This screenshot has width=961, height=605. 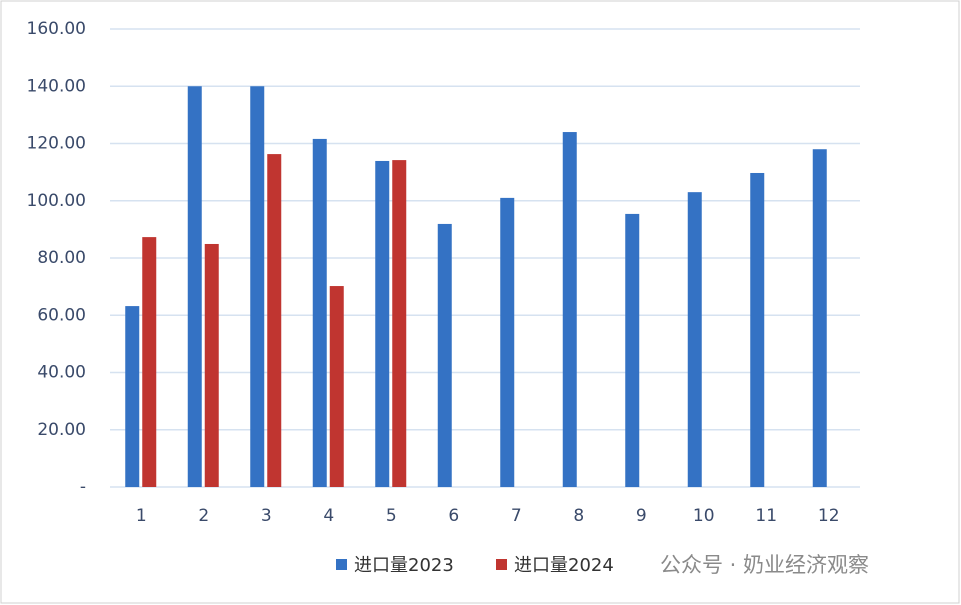 What do you see at coordinates (704, 516) in the screenshot?
I see `x-tick-label: 10` at bounding box center [704, 516].